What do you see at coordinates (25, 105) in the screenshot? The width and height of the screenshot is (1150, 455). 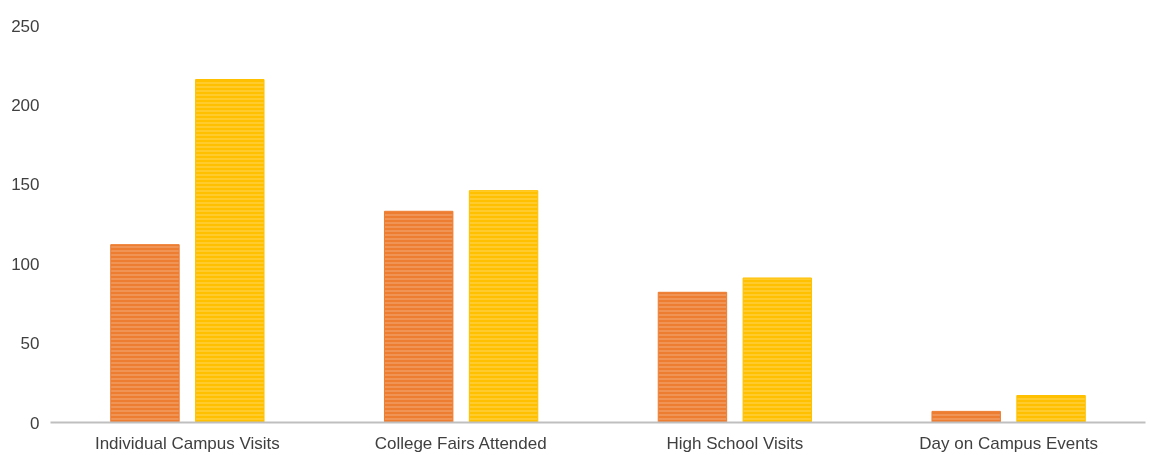 I see `y-tick-label: 200` at bounding box center [25, 105].